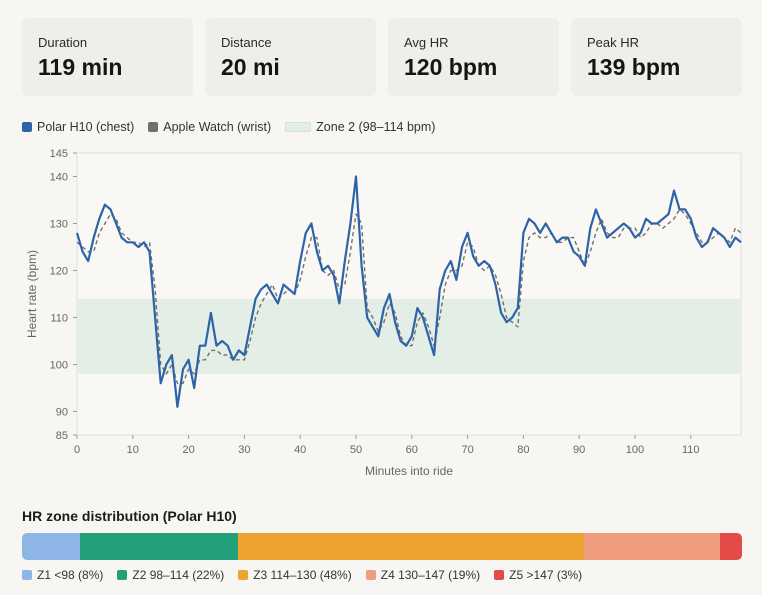 The image size is (762, 595). Describe the element at coordinates (129, 516) in the screenshot. I see `zone-distribution-title: HR zone distribution (Polar H10)` at that location.